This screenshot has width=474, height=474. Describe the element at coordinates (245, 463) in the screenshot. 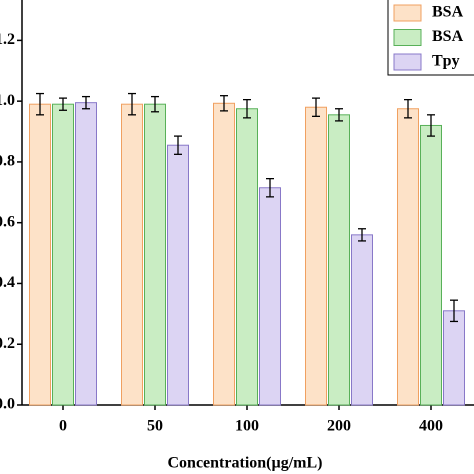

I see `x-axis-label: Concentration(µg/mL)` at that location.